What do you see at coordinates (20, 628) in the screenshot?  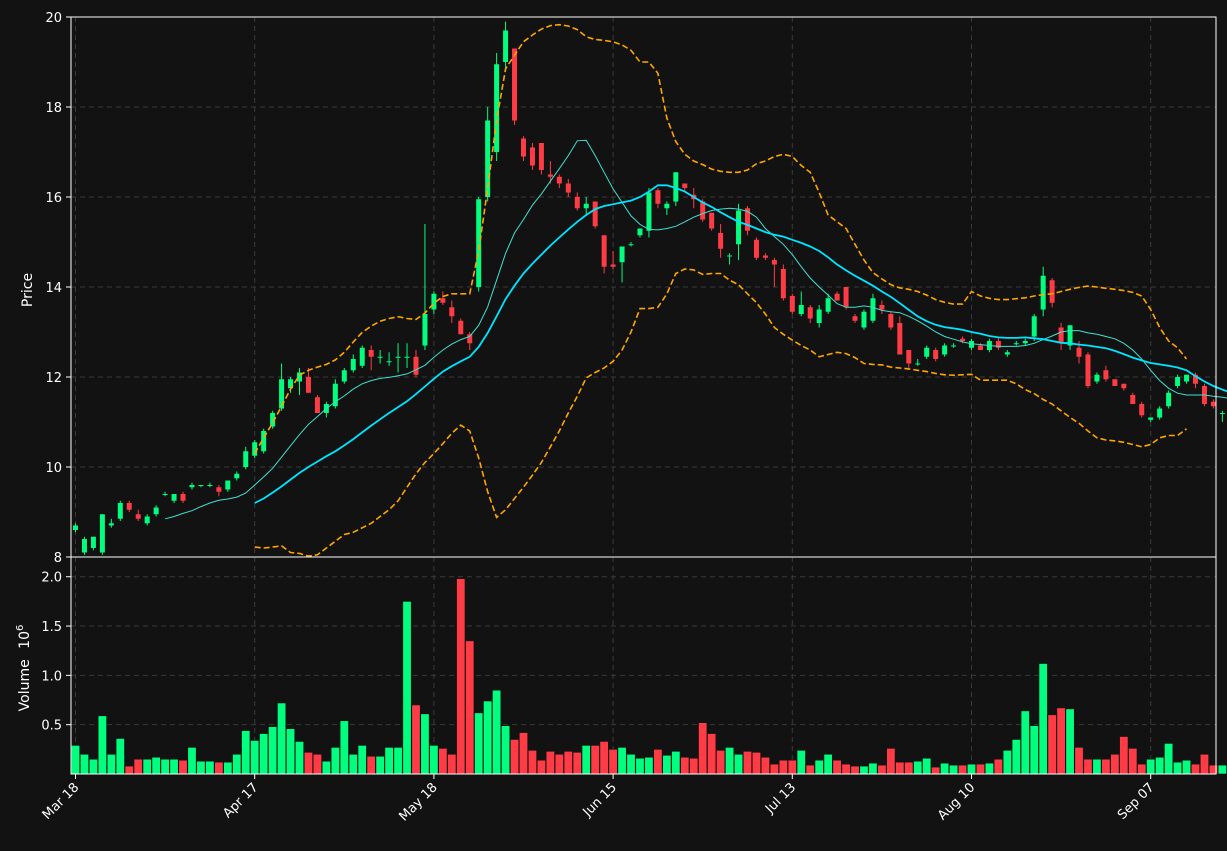 I see `volume-axis-exponent-power: 6` at bounding box center [20, 628].